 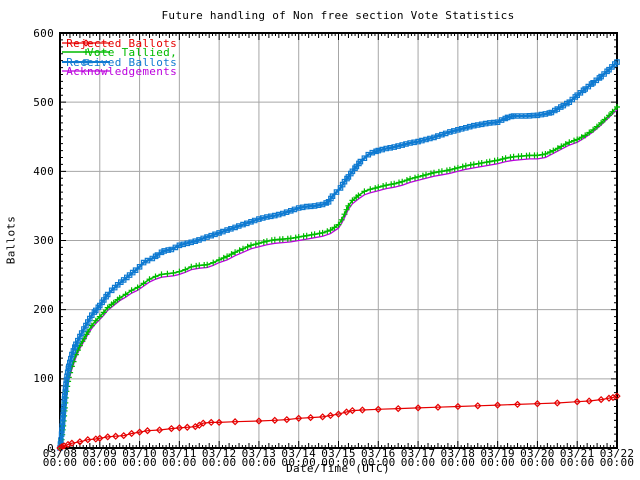 What do you see at coordinates (219, 453) in the screenshot?
I see `x-tick-date: 03/12` at bounding box center [219, 453].